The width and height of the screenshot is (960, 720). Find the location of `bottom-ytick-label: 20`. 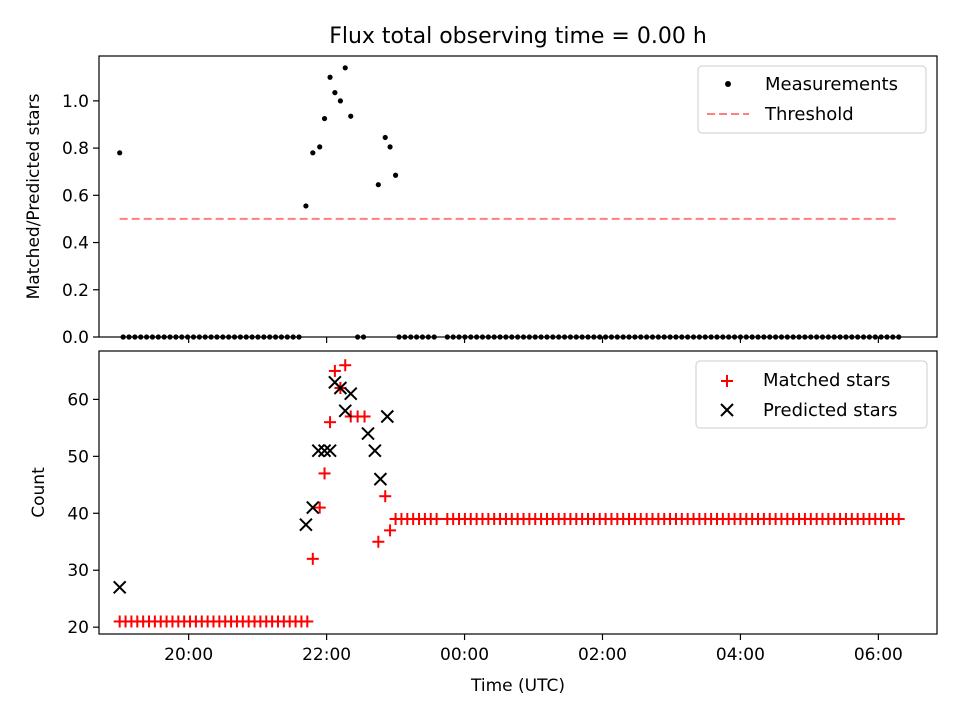

bottom-ytick-label: 20 is located at coordinates (78, 628).